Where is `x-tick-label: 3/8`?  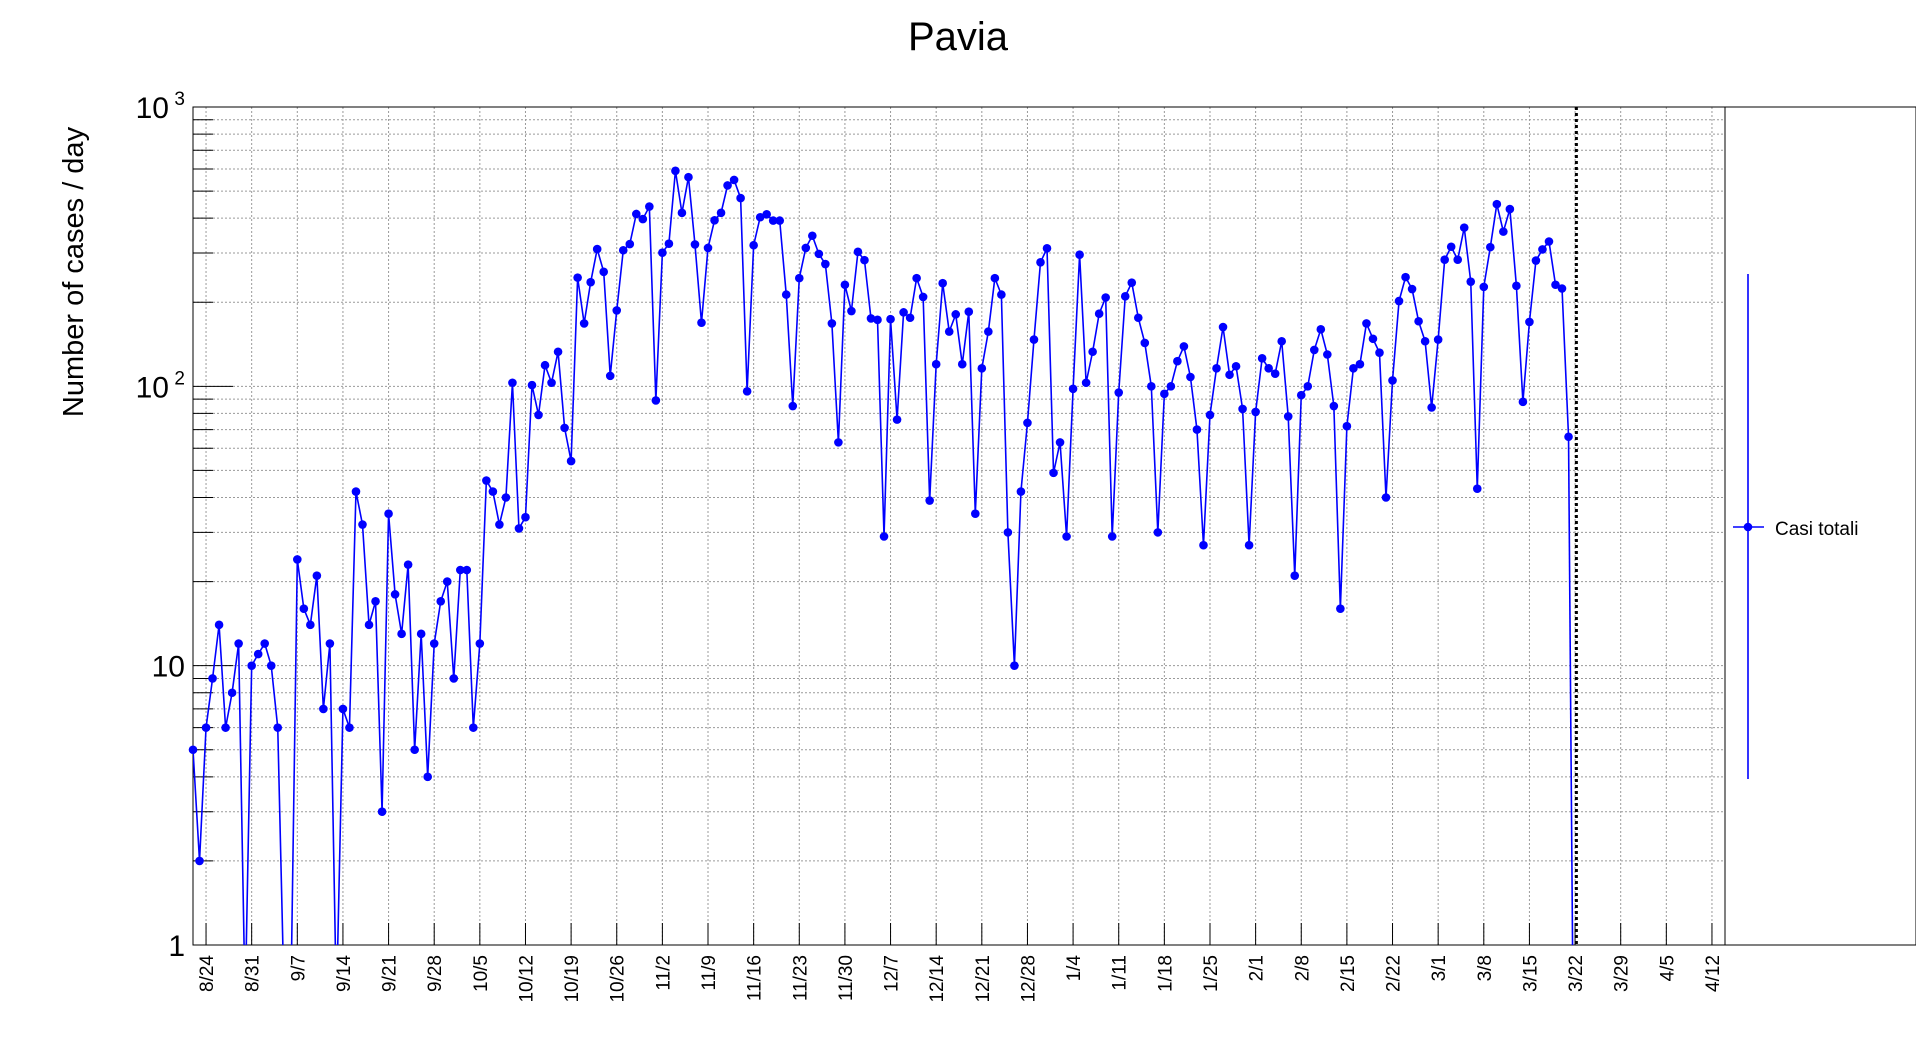 x-tick-label: 3/8 is located at coordinates (1485, 968).